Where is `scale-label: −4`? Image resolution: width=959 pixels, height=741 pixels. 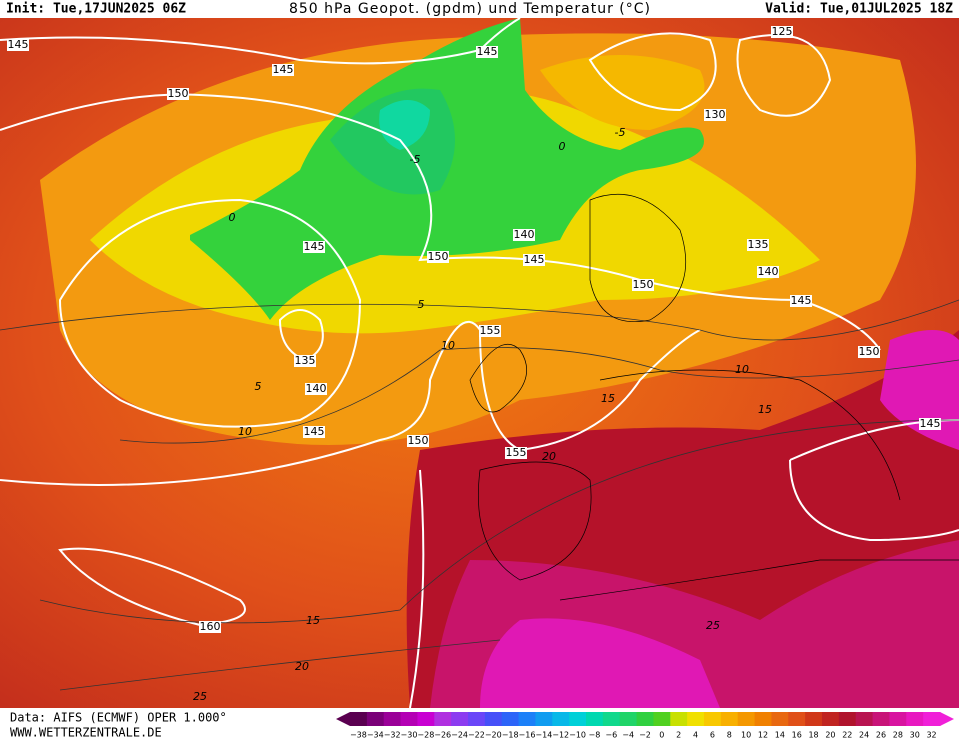 scale-label: −4 is located at coordinates (628, 735).